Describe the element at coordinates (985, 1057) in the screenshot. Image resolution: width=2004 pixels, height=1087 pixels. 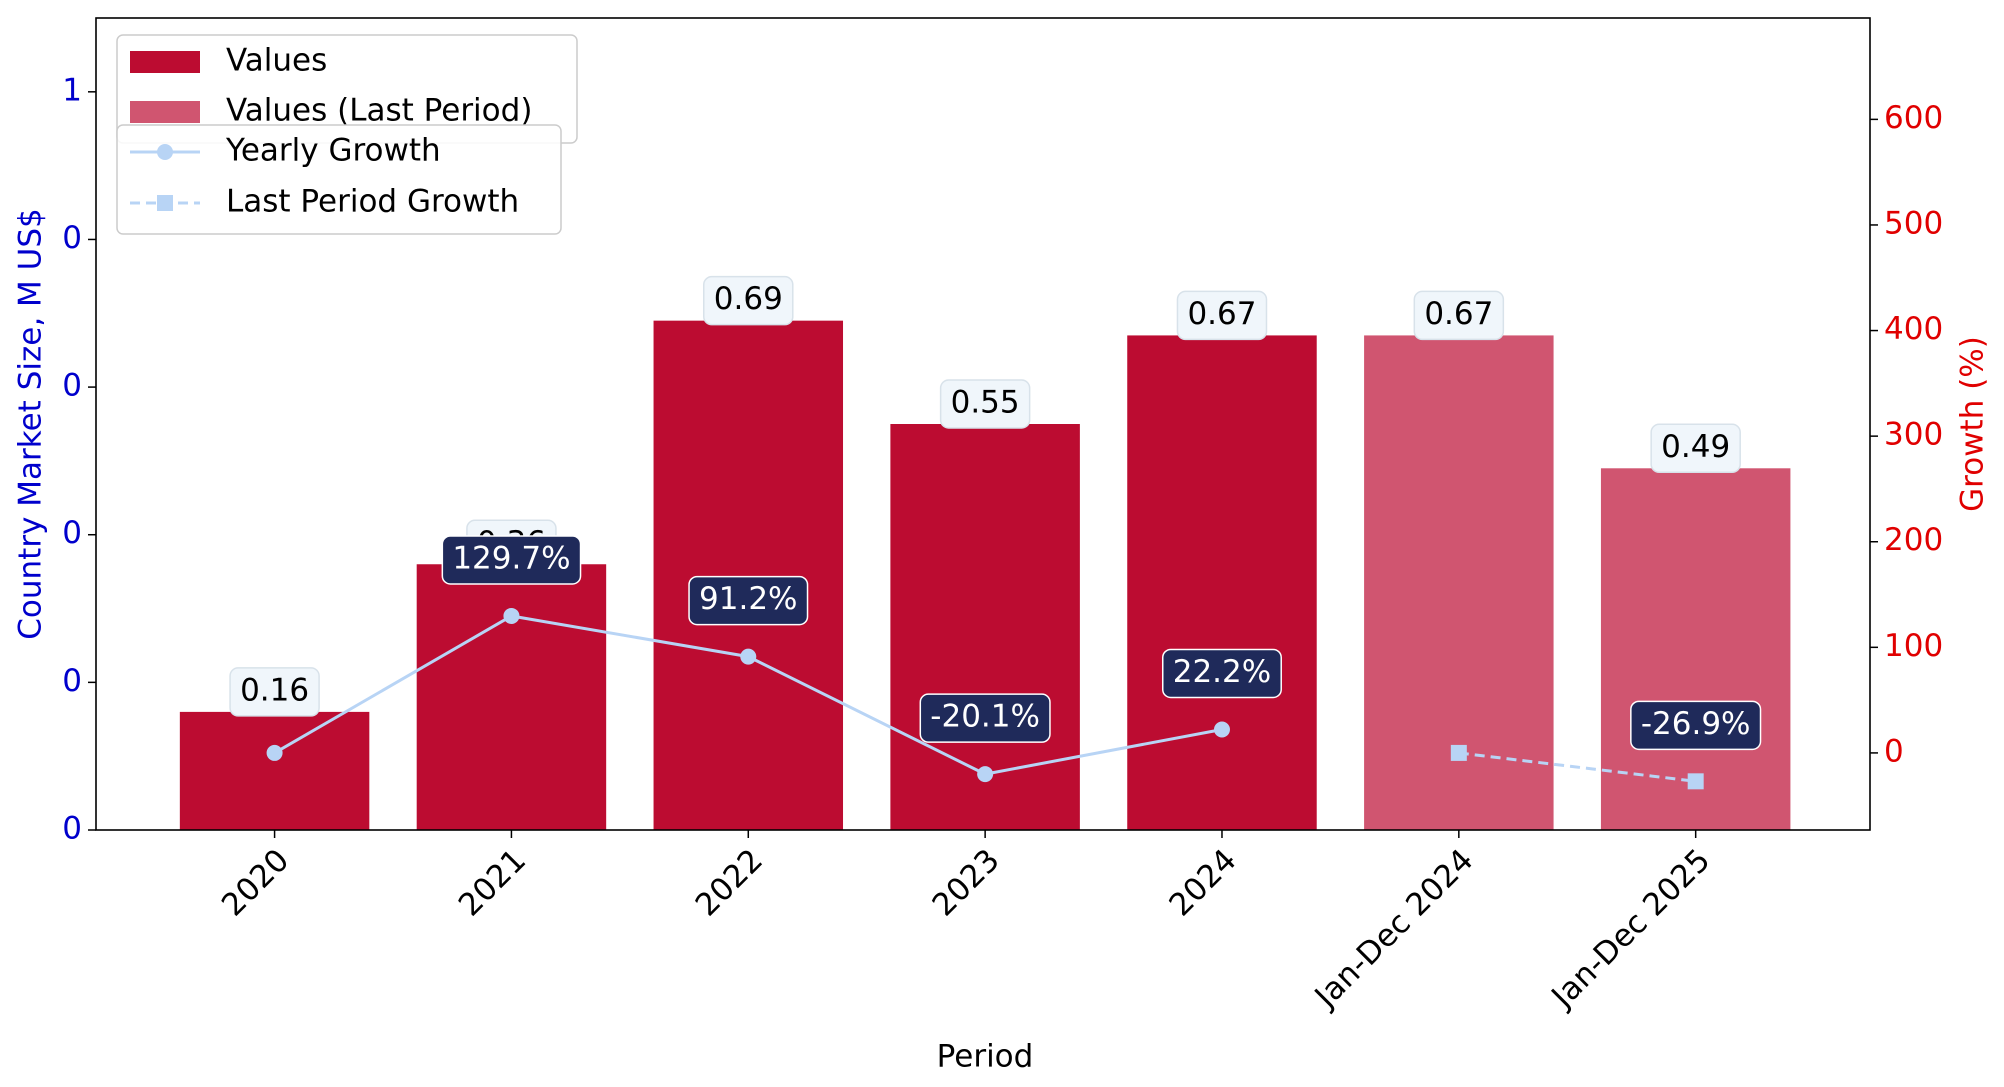
I see `x-axis-label: Period` at that location.